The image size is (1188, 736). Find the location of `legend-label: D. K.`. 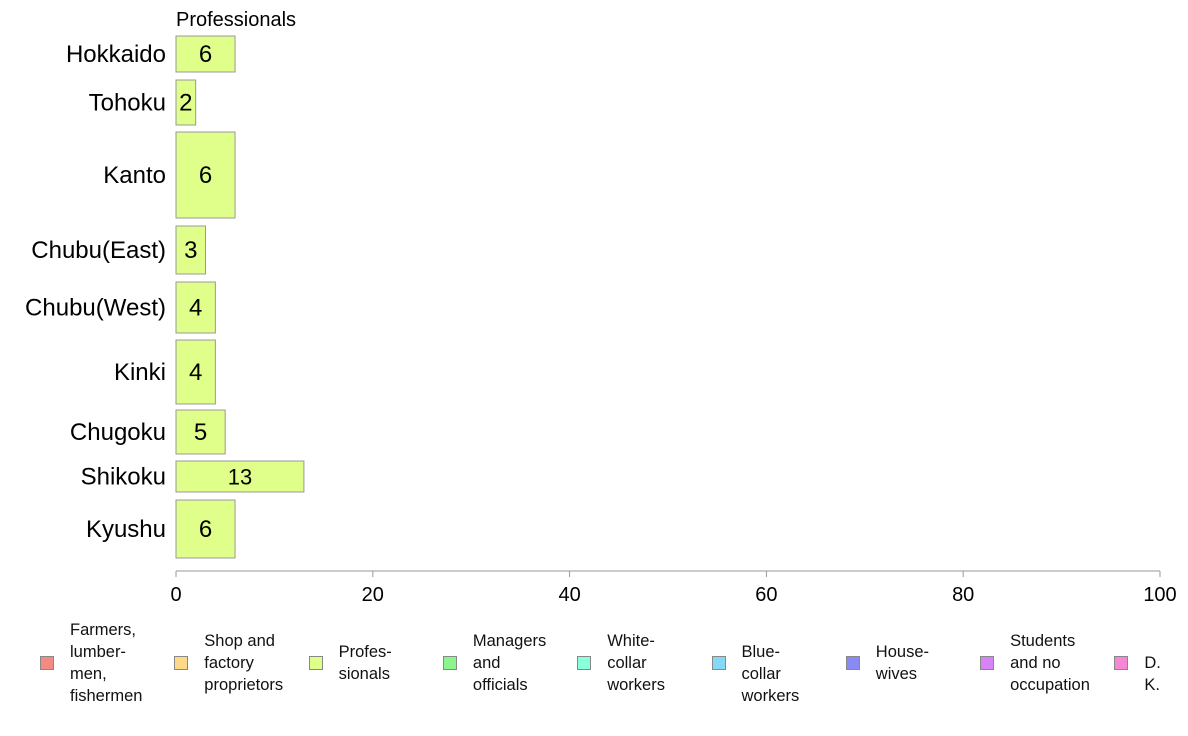

legend-label: D. K. is located at coordinates (1152, 674).